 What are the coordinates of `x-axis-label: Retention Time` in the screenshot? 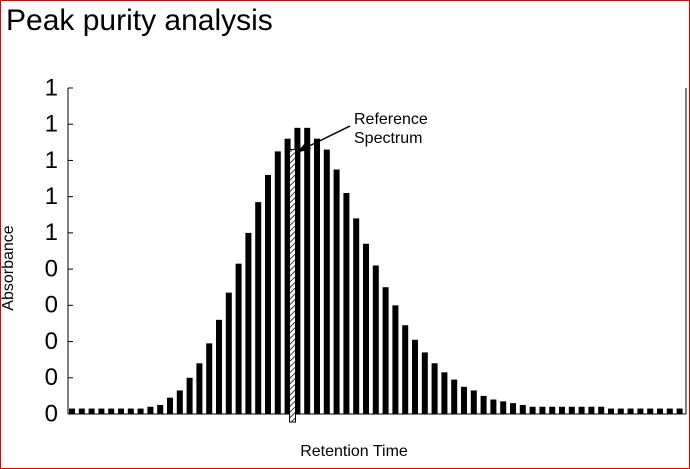 It's located at (354, 451).